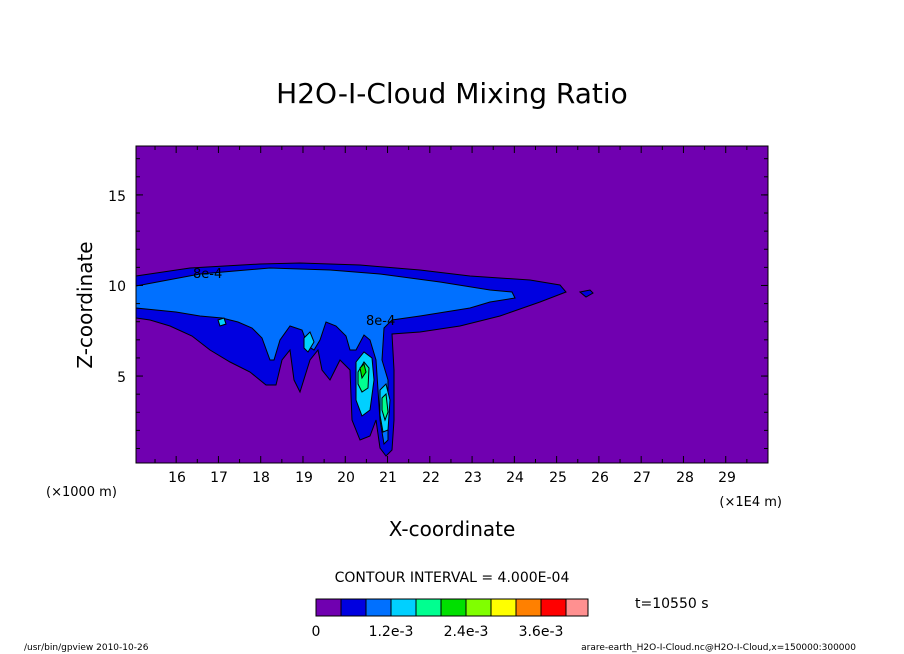  Describe the element at coordinates (309, 342) in the screenshot. I see `contour-level-3d` at that location.